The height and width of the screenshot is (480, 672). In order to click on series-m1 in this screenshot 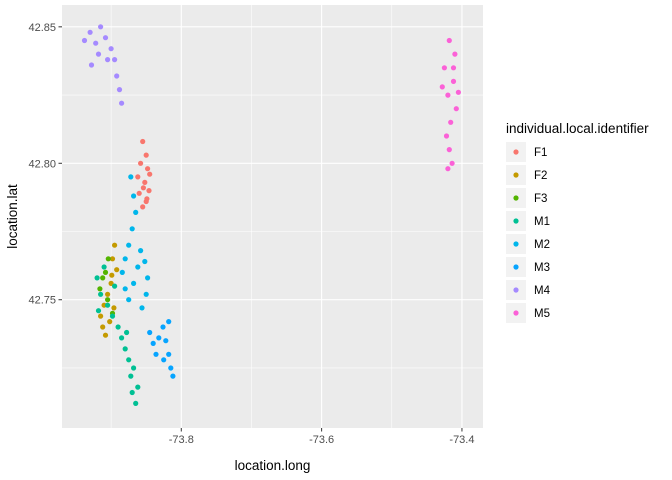, I will do `click(117, 335)`.